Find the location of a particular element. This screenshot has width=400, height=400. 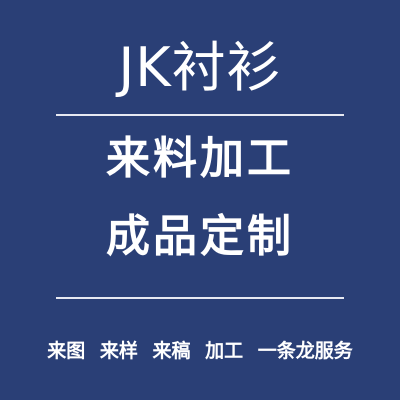

service-list: 来图 来样 来稿 加工 一条龙服务 is located at coordinates (200, 351).